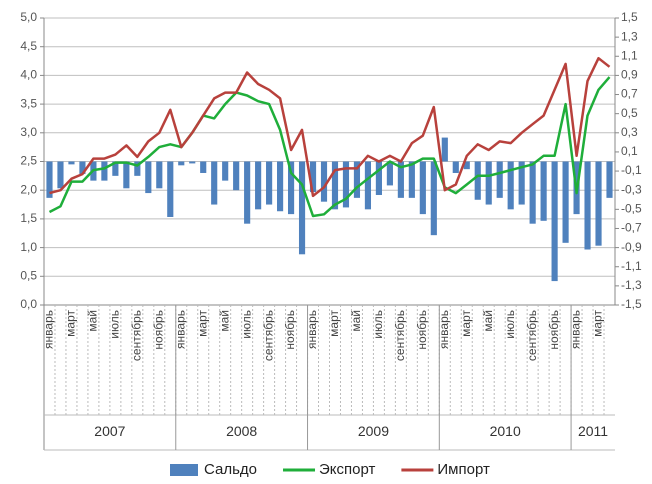 The height and width of the screenshot is (484, 652). What do you see at coordinates (28, 103) in the screenshot?
I see `y-tick-label: 3,5` at bounding box center [28, 103].